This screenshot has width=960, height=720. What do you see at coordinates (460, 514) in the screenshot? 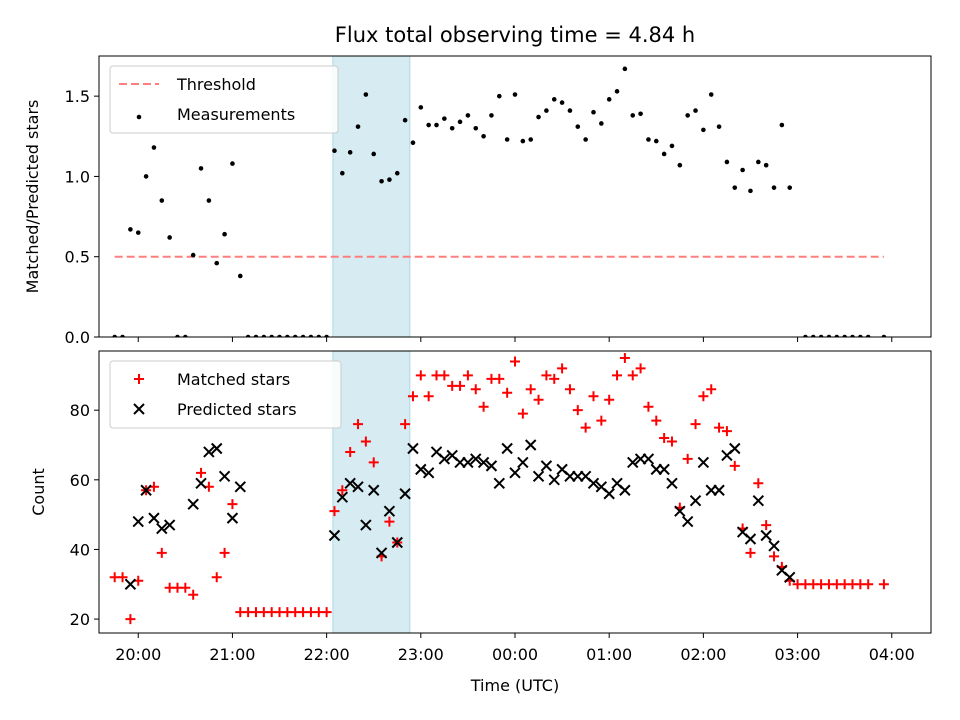
I see `series-predicted-stars` at bounding box center [460, 514].